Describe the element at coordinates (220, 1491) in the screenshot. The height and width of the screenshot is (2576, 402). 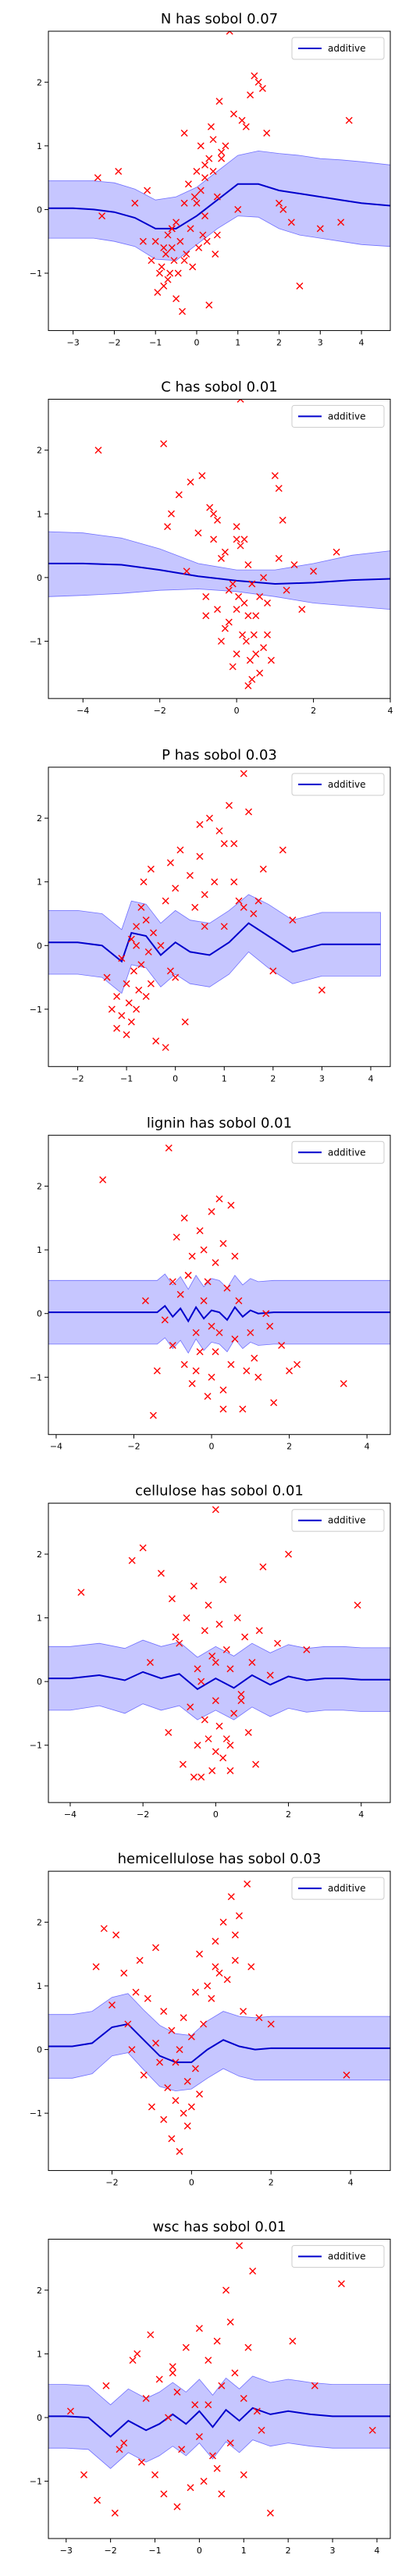
I see `chart-title: cellulose has sobol 0.01` at that location.